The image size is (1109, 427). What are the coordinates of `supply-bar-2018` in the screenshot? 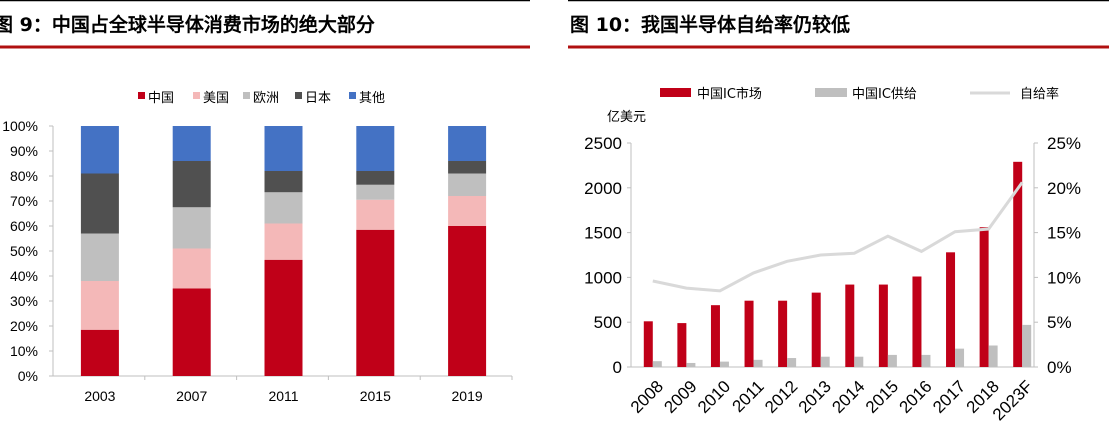 It's located at (993, 356).